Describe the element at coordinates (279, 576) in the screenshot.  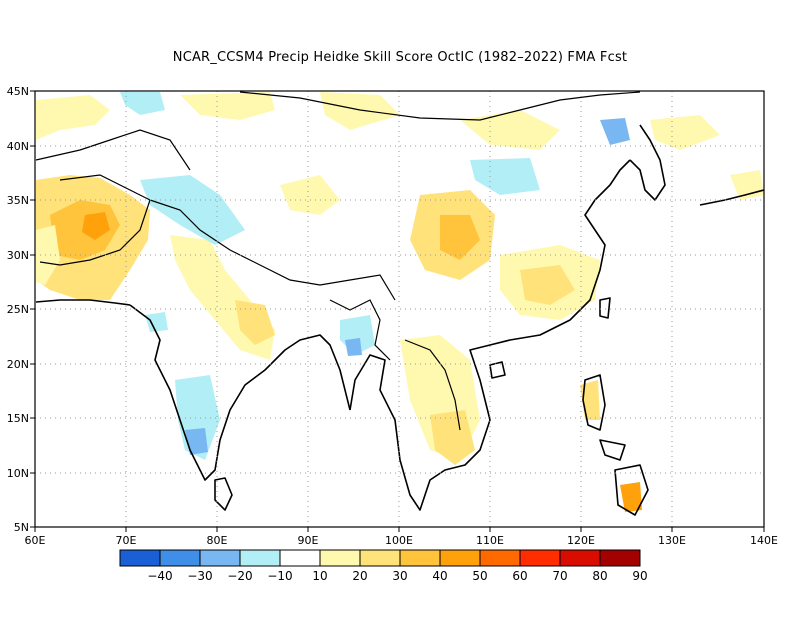
I see `colorbar-label: −10` at that location.